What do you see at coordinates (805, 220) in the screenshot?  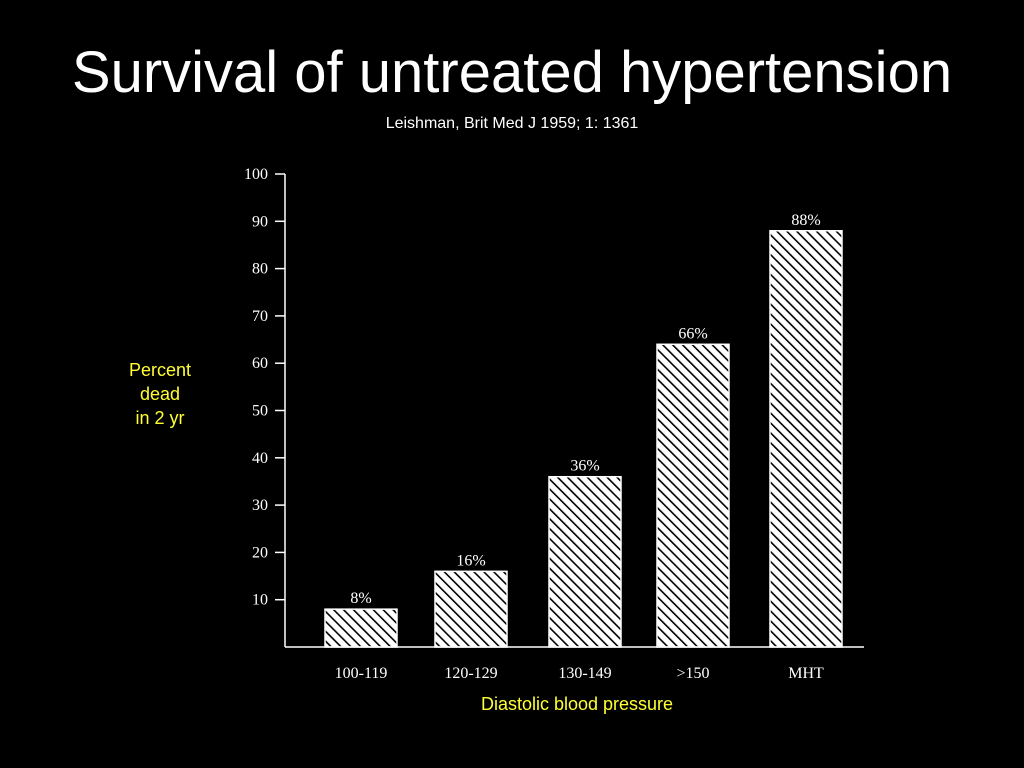 I see `data-label-mht: 88%` at bounding box center [805, 220].